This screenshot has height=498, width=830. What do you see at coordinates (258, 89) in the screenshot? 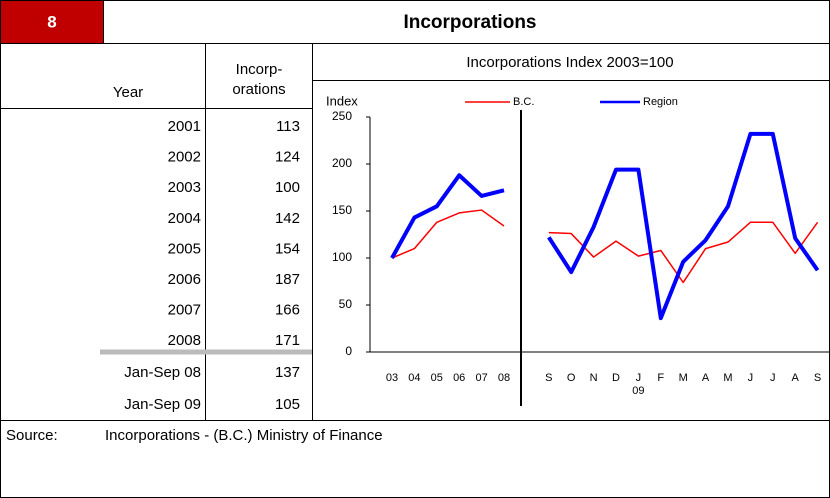
I see `column-header: orations` at bounding box center [258, 89].